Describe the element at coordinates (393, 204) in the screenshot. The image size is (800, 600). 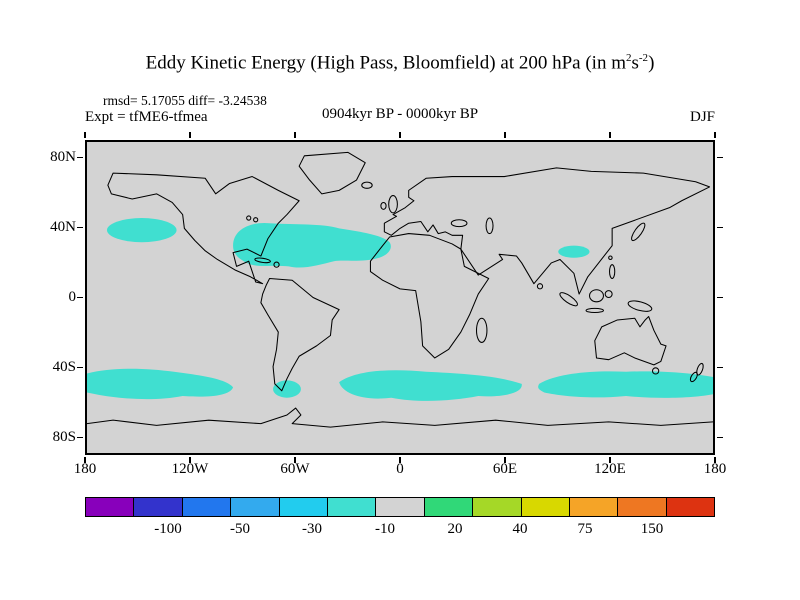
I see `coast-britain` at that location.